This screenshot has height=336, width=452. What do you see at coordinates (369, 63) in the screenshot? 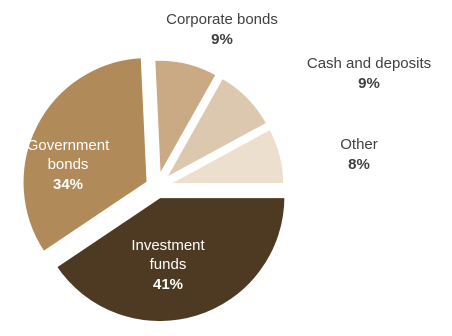
I see `slice-label-3-line-0: Cash and deposits` at bounding box center [369, 63].